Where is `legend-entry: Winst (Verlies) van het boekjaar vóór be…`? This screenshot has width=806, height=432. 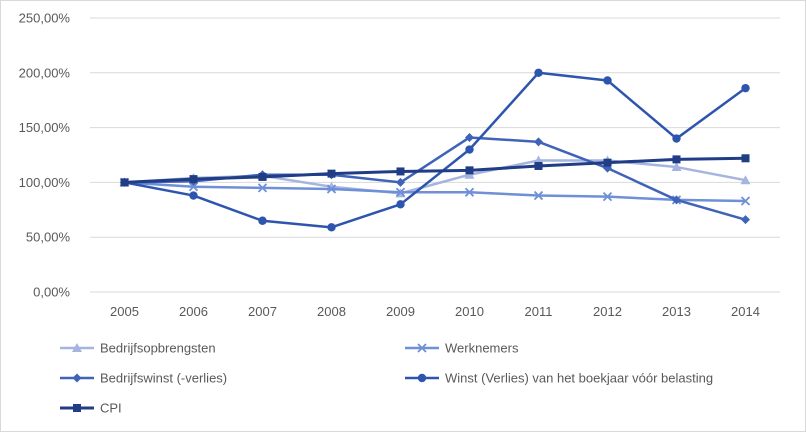 legend-entry: Winst (Verlies) van het boekjaar vóór be… is located at coordinates (559, 378).